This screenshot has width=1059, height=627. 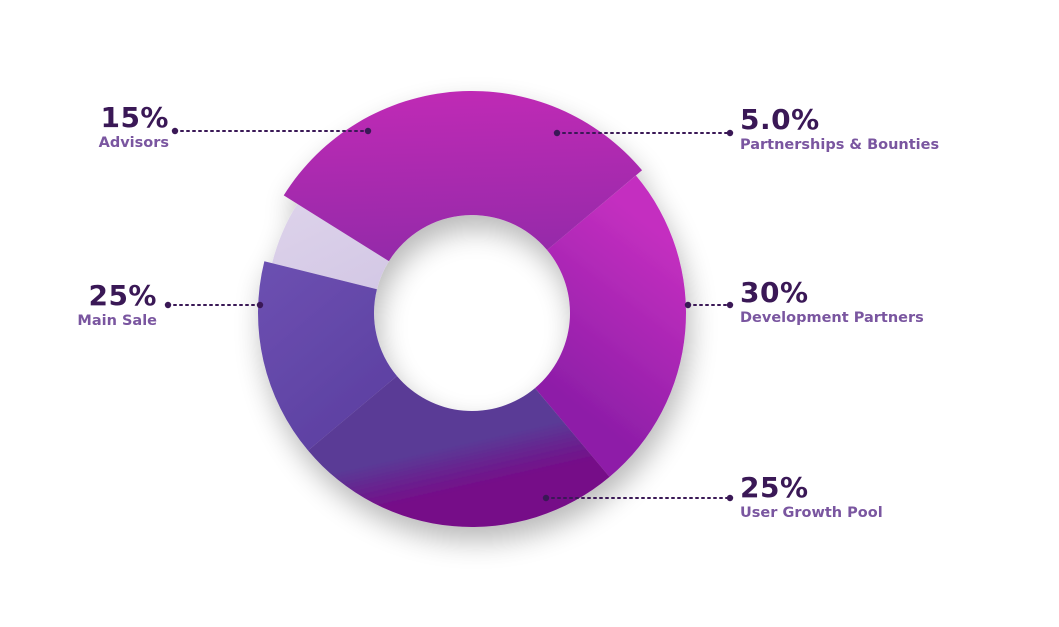 What do you see at coordinates (122, 295) in the screenshot?
I see `slice-percent-main-sale: 25%` at bounding box center [122, 295].